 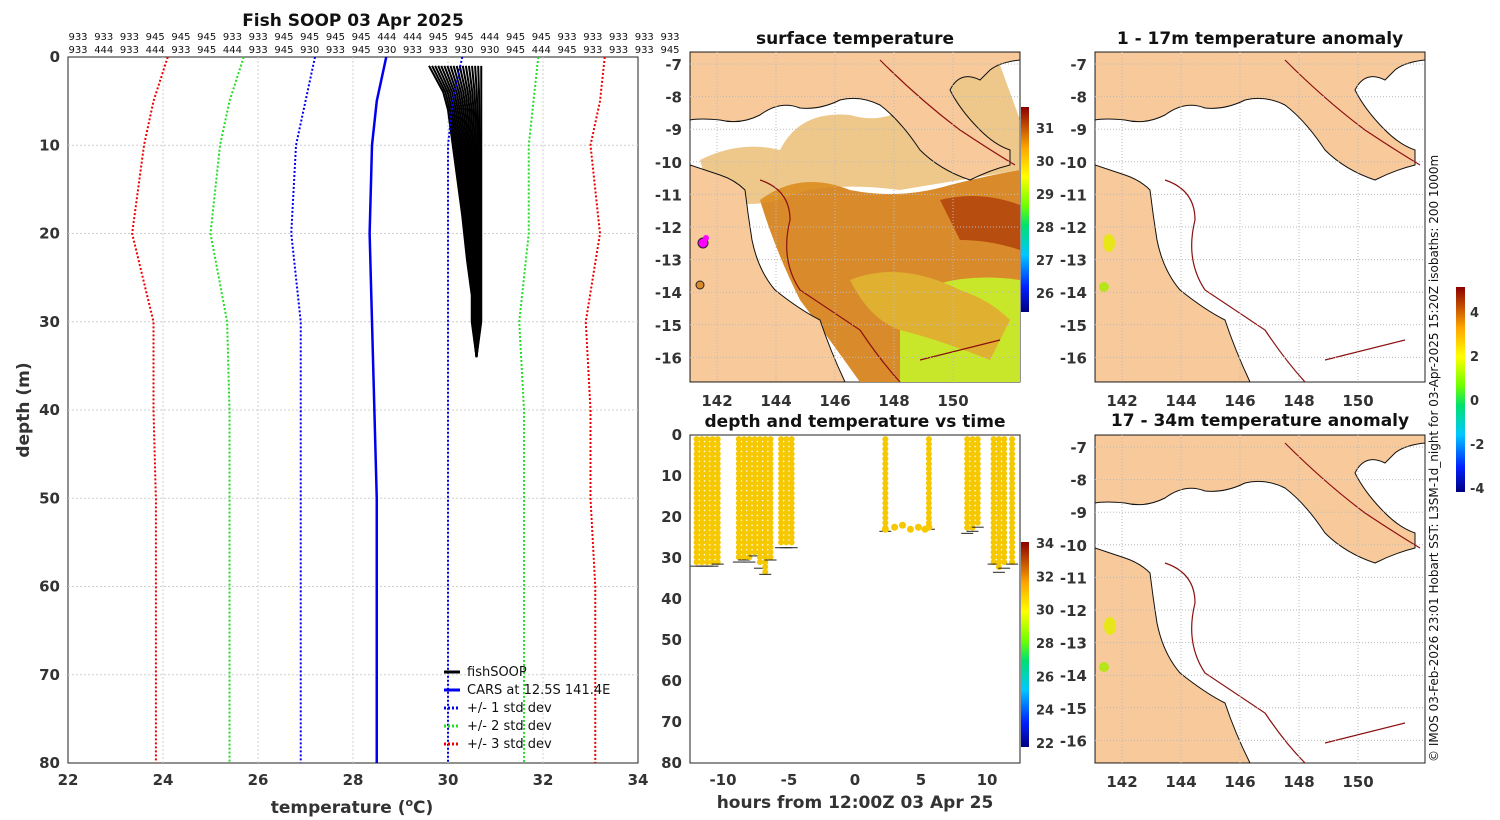 What do you see at coordinates (49, 410) in the screenshot?
I see `profile-y-ticks: 0 10 20 30 40 50 60 70 80` at bounding box center [49, 410].